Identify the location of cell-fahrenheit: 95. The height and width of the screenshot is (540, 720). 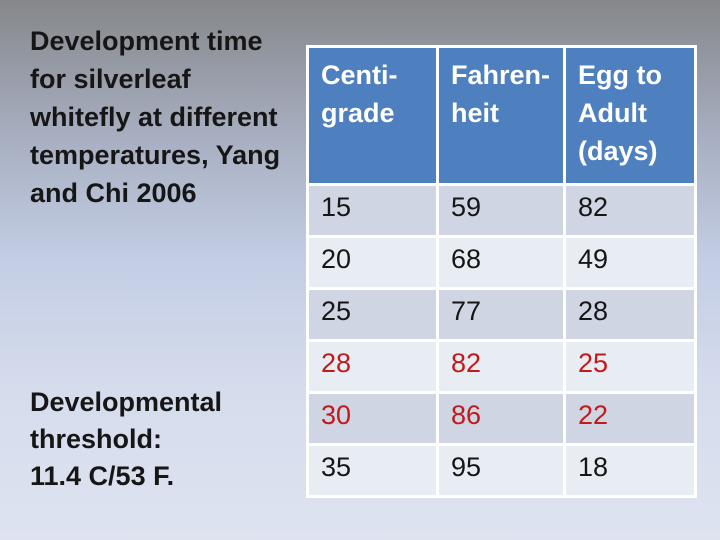
(501, 470).